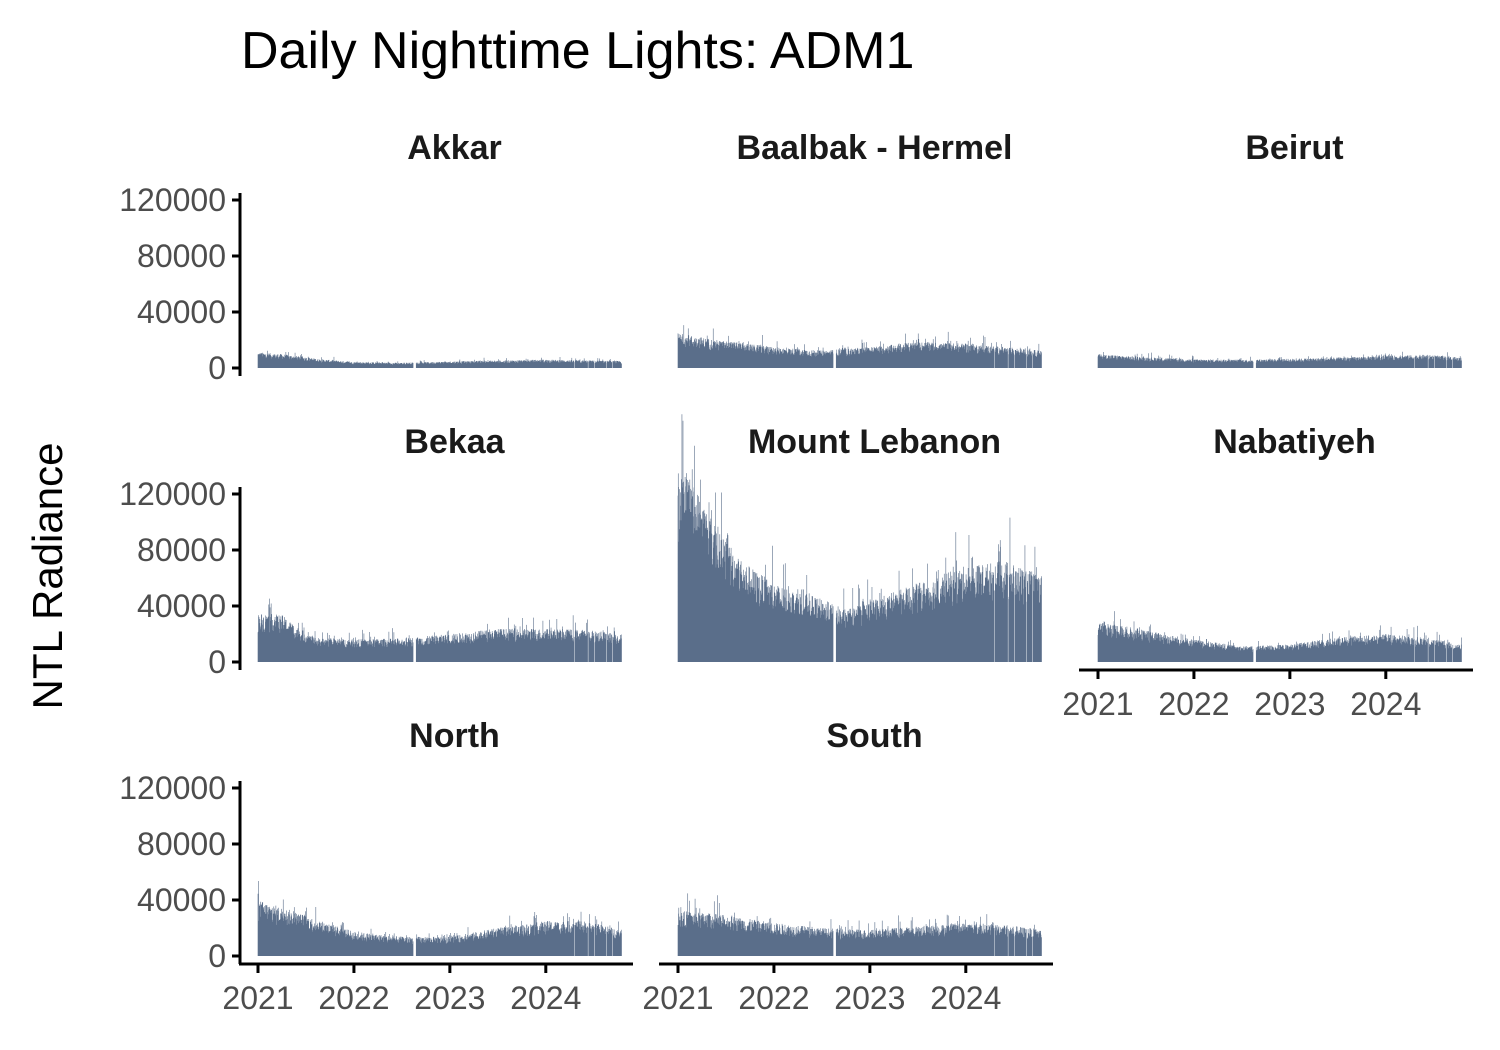 Image resolution: width=1500 pixels, height=1050 pixels. I want to click on y-axis-label: NTL Radiance, so click(47, 576).